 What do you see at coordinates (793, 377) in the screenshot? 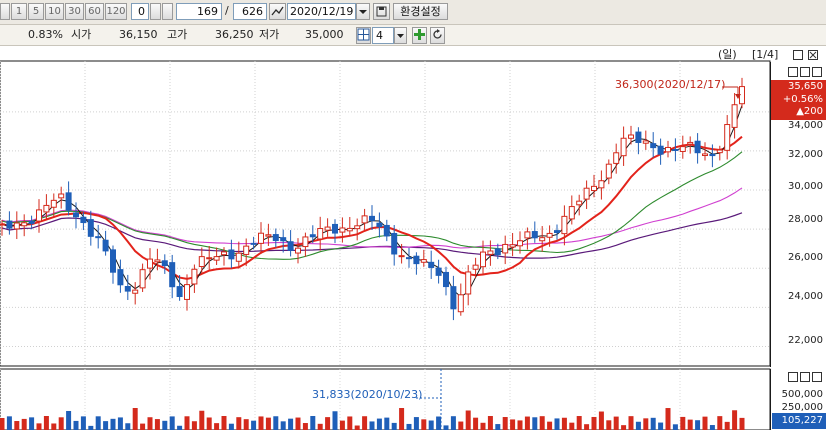
I see `volume-panel-minimize-icon` at bounding box center [793, 377].